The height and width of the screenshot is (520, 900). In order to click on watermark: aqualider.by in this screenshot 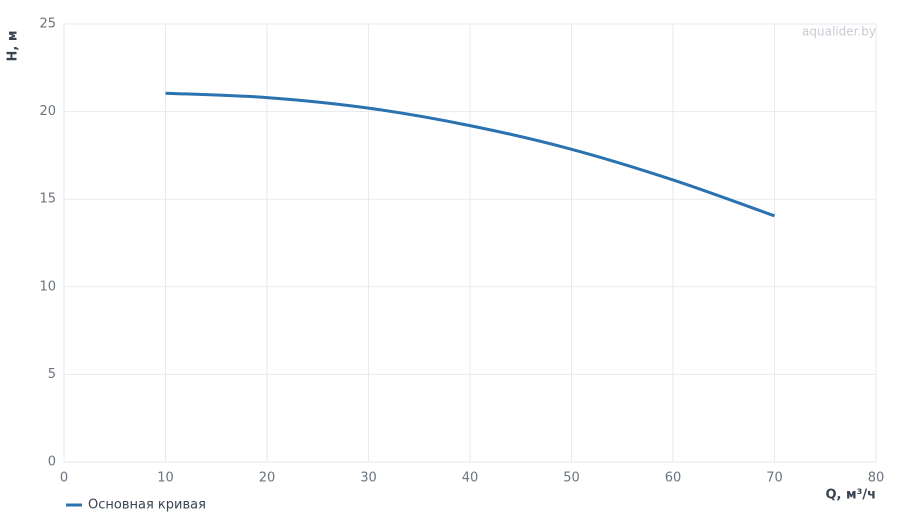, I will do `click(839, 32)`.